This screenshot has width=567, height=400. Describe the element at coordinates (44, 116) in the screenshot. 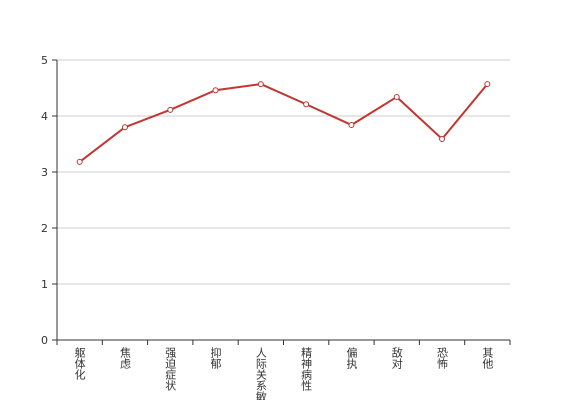

I see `y-tick-label: 4` at that location.